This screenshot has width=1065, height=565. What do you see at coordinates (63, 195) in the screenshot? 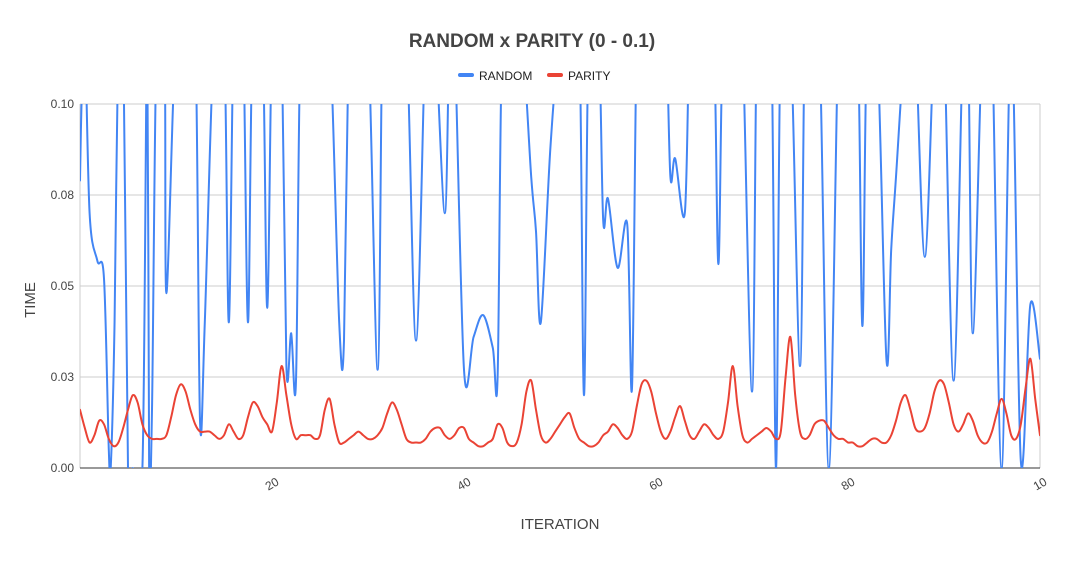
I see `y-tick-label: 0.08` at bounding box center [63, 195].